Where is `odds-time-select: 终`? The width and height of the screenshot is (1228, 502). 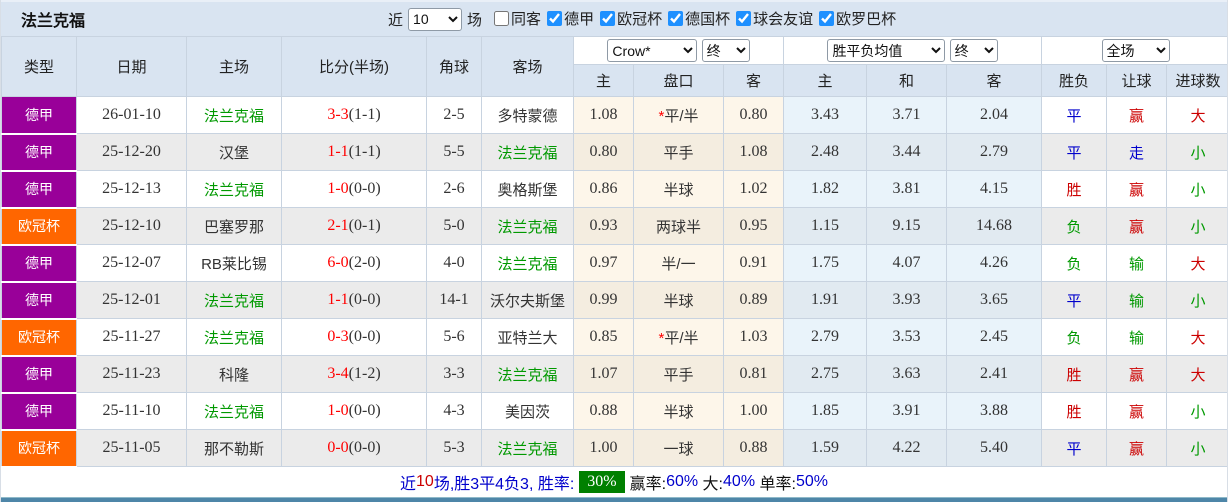 odds-time-select: 终 is located at coordinates (725, 50).